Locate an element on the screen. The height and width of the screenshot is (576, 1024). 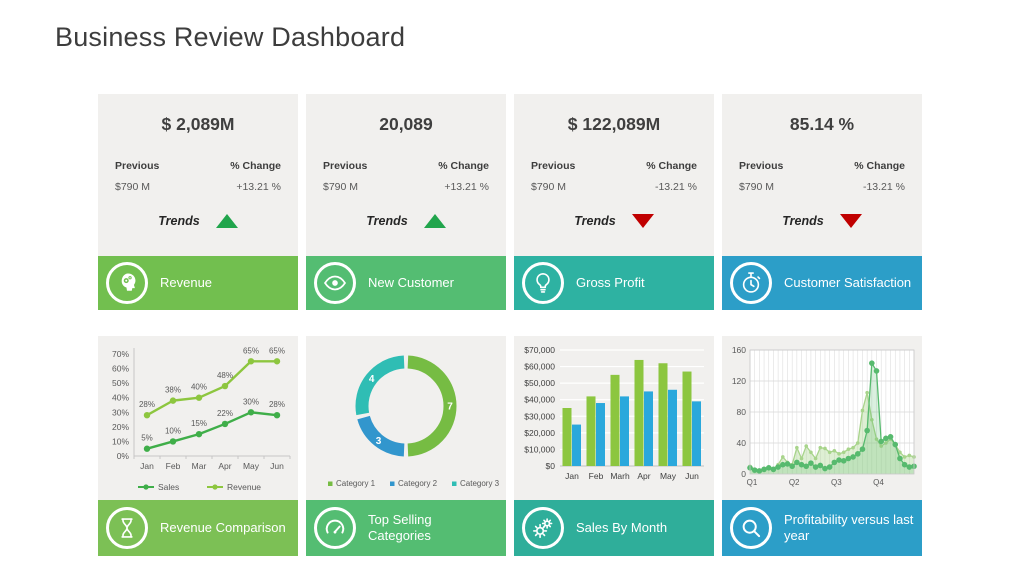
gauge-icon is located at coordinates (335, 528).